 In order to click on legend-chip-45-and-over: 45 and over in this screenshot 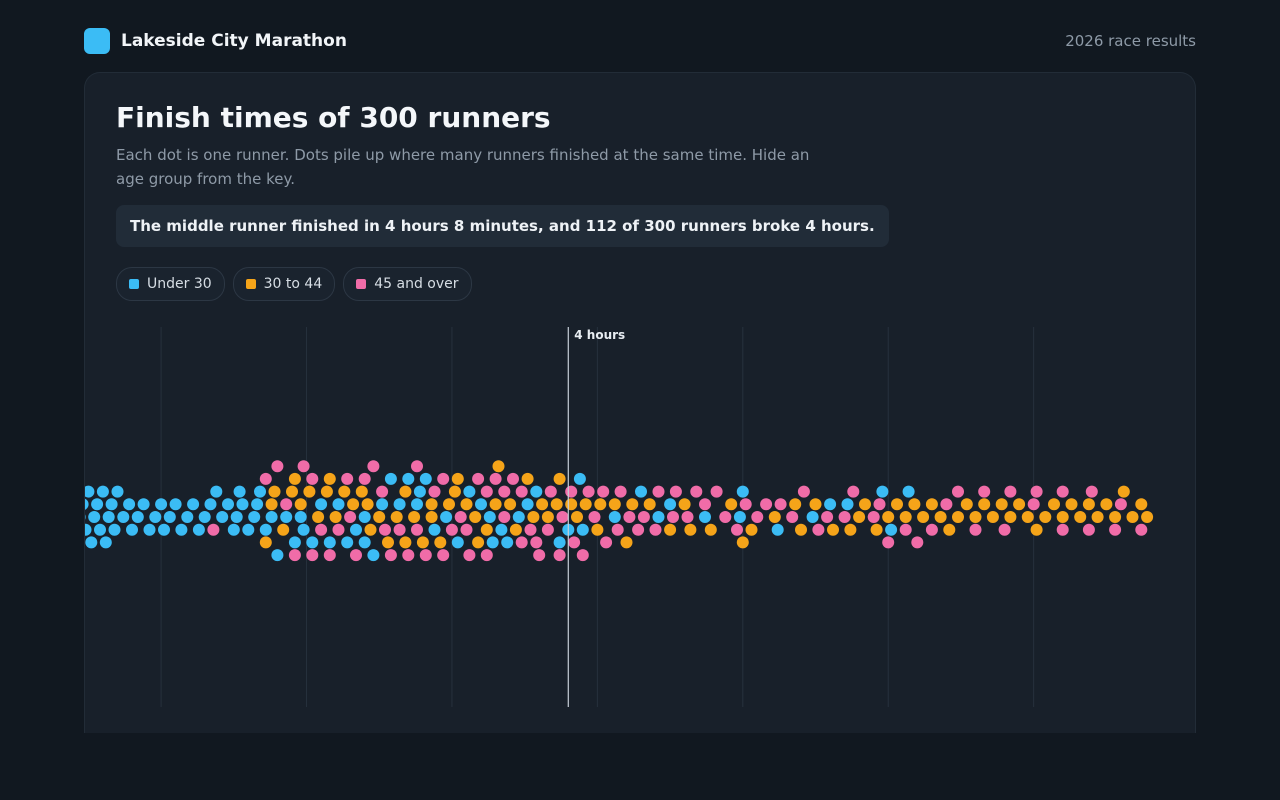, I will do `click(407, 284)`.